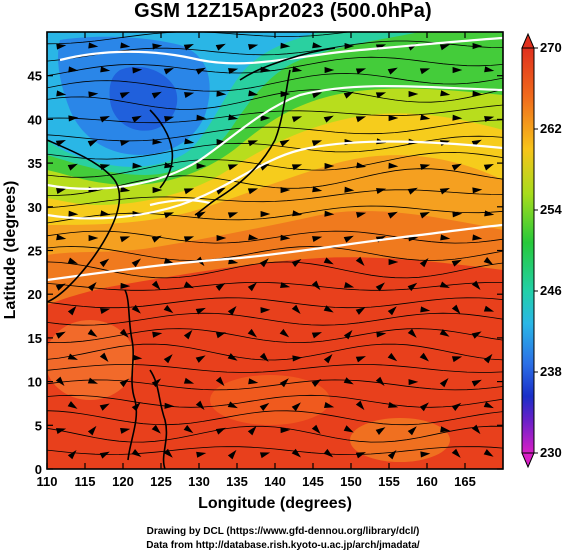  I want to click on x-tick-label: 130, so click(199, 481).